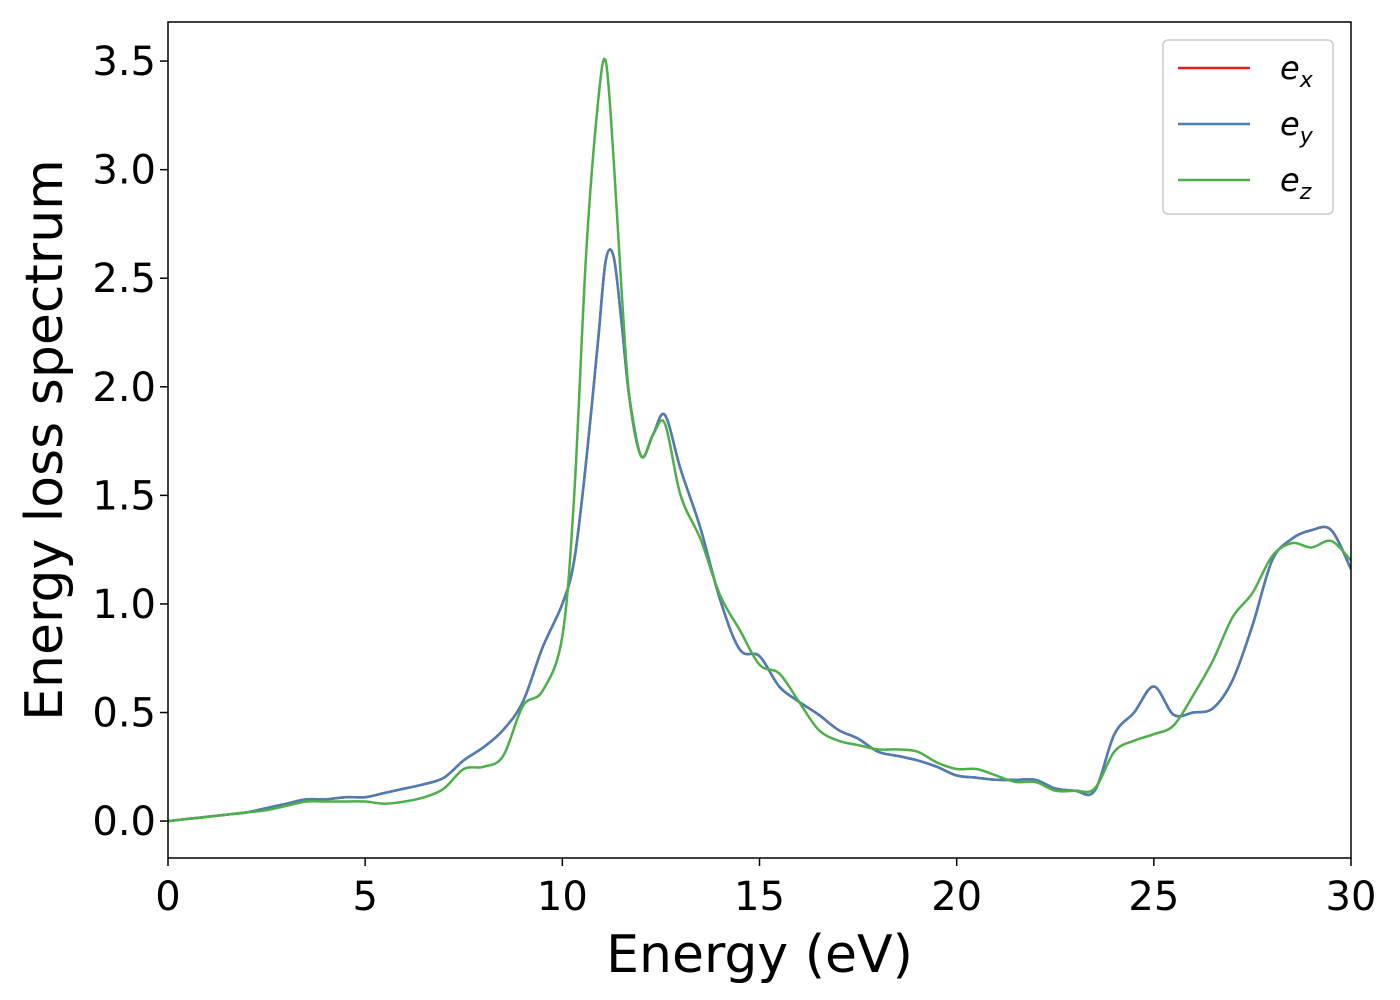 Image resolution: width=1400 pixels, height=1000 pixels. I want to click on y-axis-ticks: 0.0 0.5 1.0 1.5 2.0 2.5 3.0 3.5, so click(130, 442).